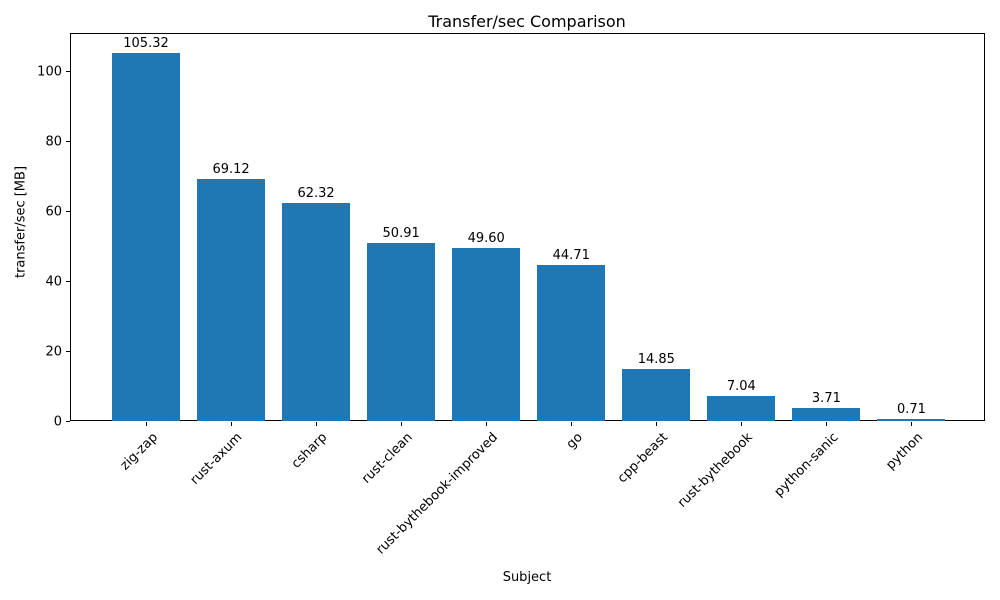 The image size is (1000, 600). I want to click on y-tick-label: 40, so click(53, 282).